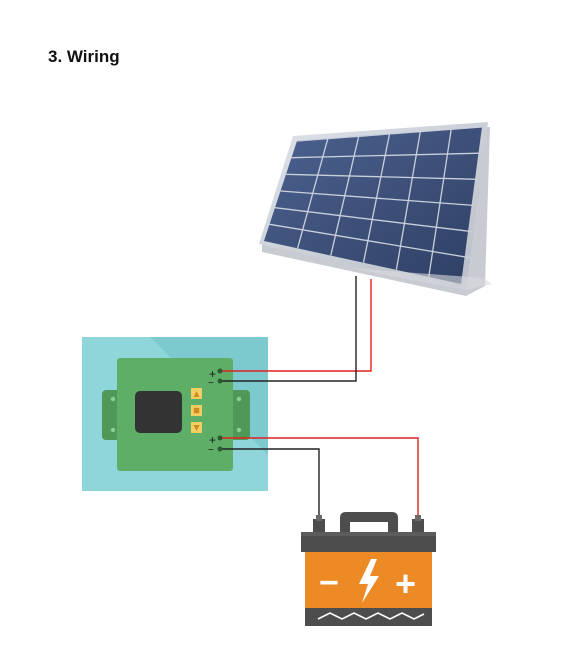  I want to click on battery-icon: − +, so click(368, 569).